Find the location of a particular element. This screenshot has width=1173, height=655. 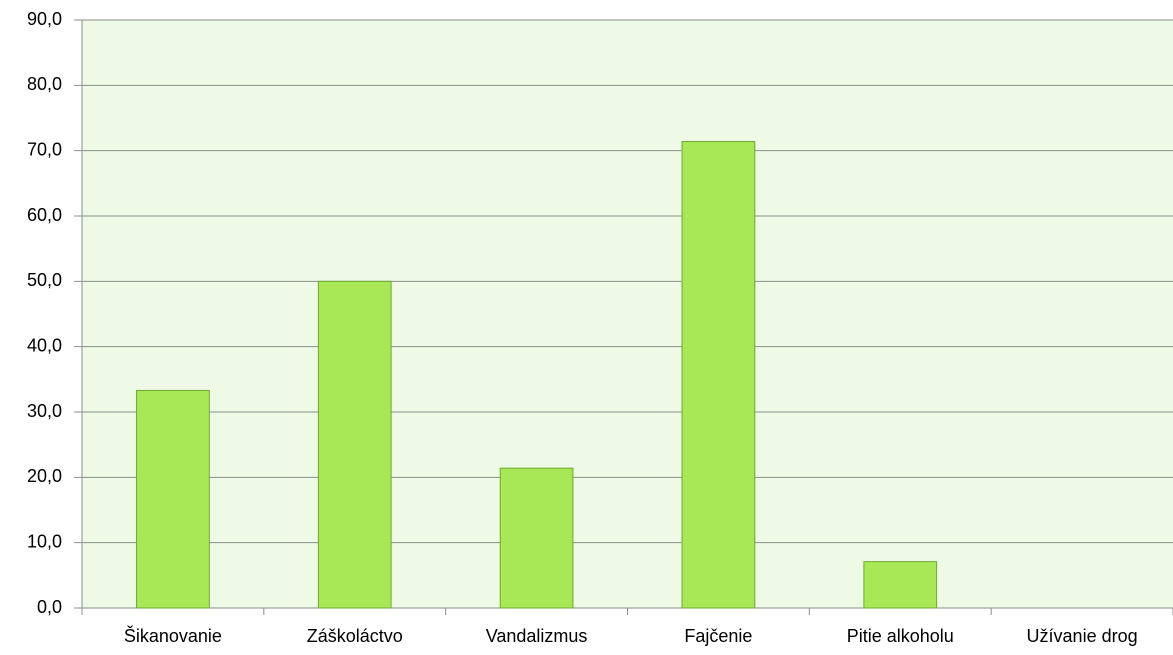

y-tick-label: 40,0 is located at coordinates (44, 345).